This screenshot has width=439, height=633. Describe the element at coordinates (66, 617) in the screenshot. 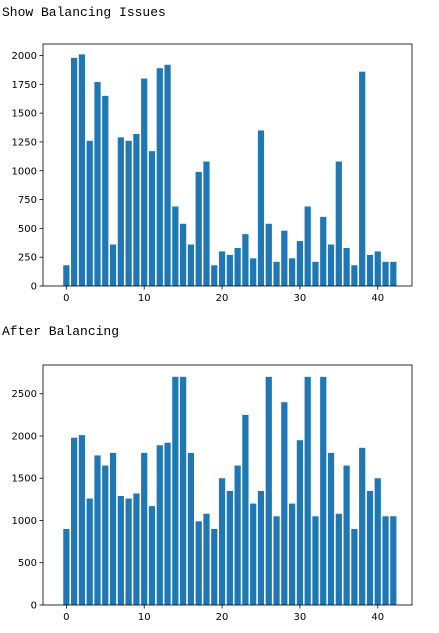

I see `x-tick-label: 0` at that location.